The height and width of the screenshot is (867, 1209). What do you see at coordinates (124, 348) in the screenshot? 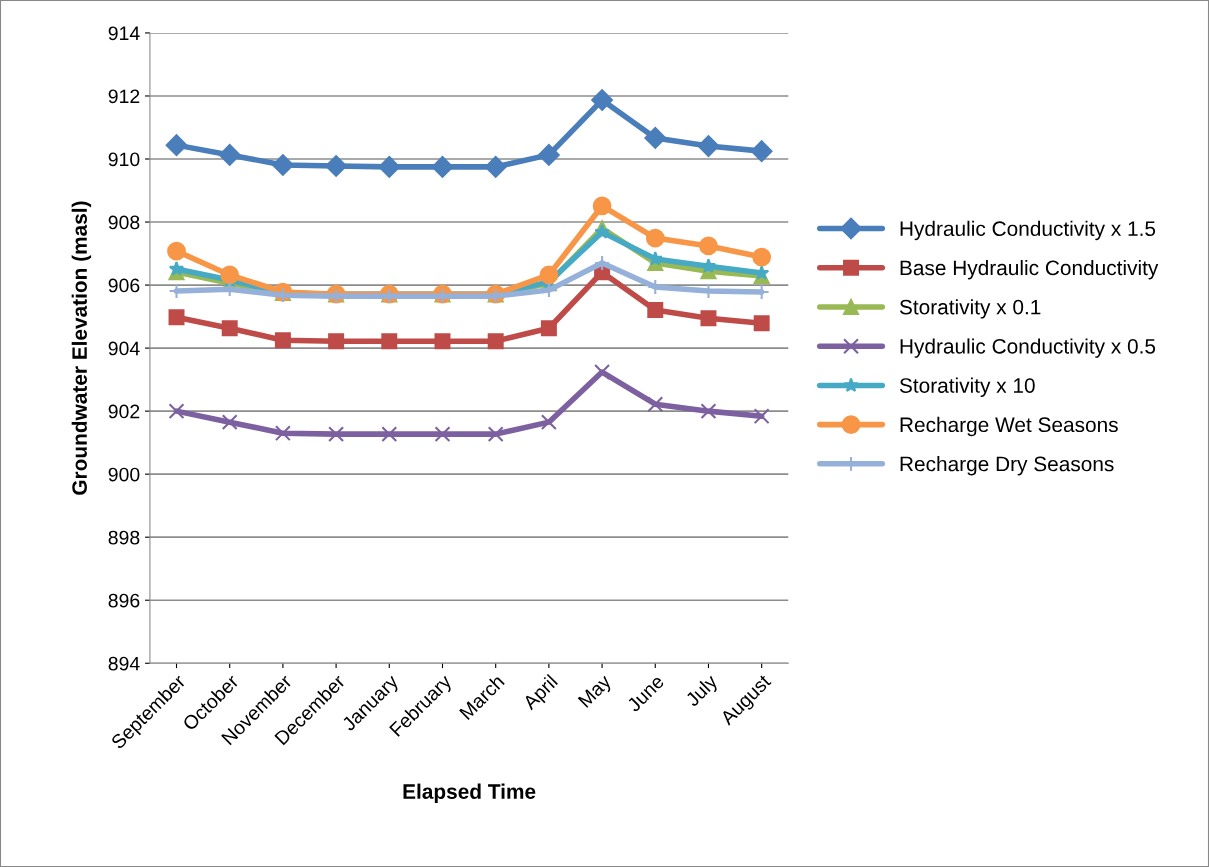
I see `y-tick-label: 904` at bounding box center [124, 348].